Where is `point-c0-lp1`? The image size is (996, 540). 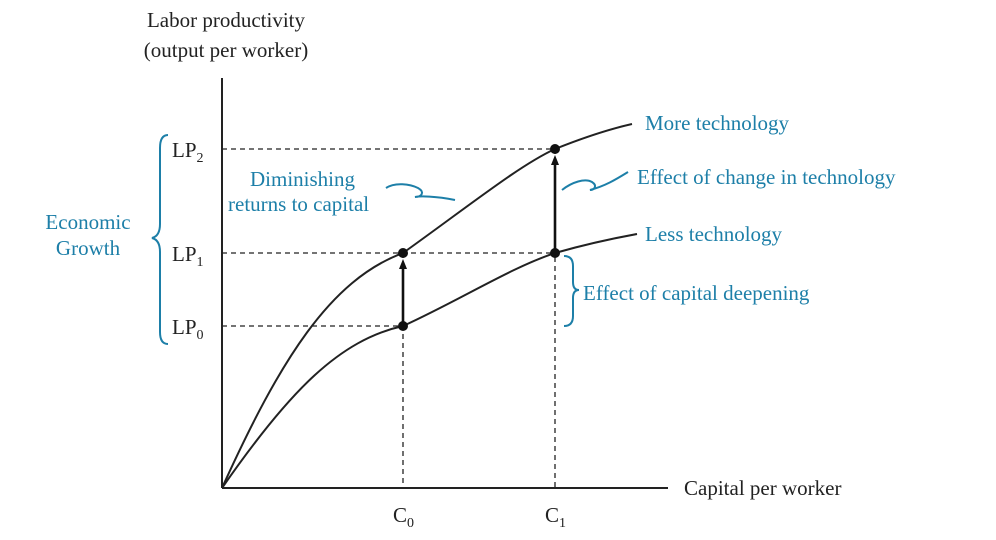
point-c0-lp1 is located at coordinates (403, 253).